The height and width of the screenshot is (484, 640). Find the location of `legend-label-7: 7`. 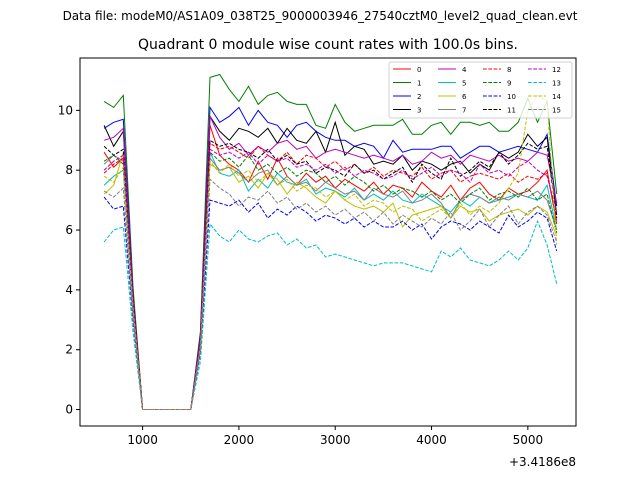

legend-label-7: 7 is located at coordinates (464, 111).